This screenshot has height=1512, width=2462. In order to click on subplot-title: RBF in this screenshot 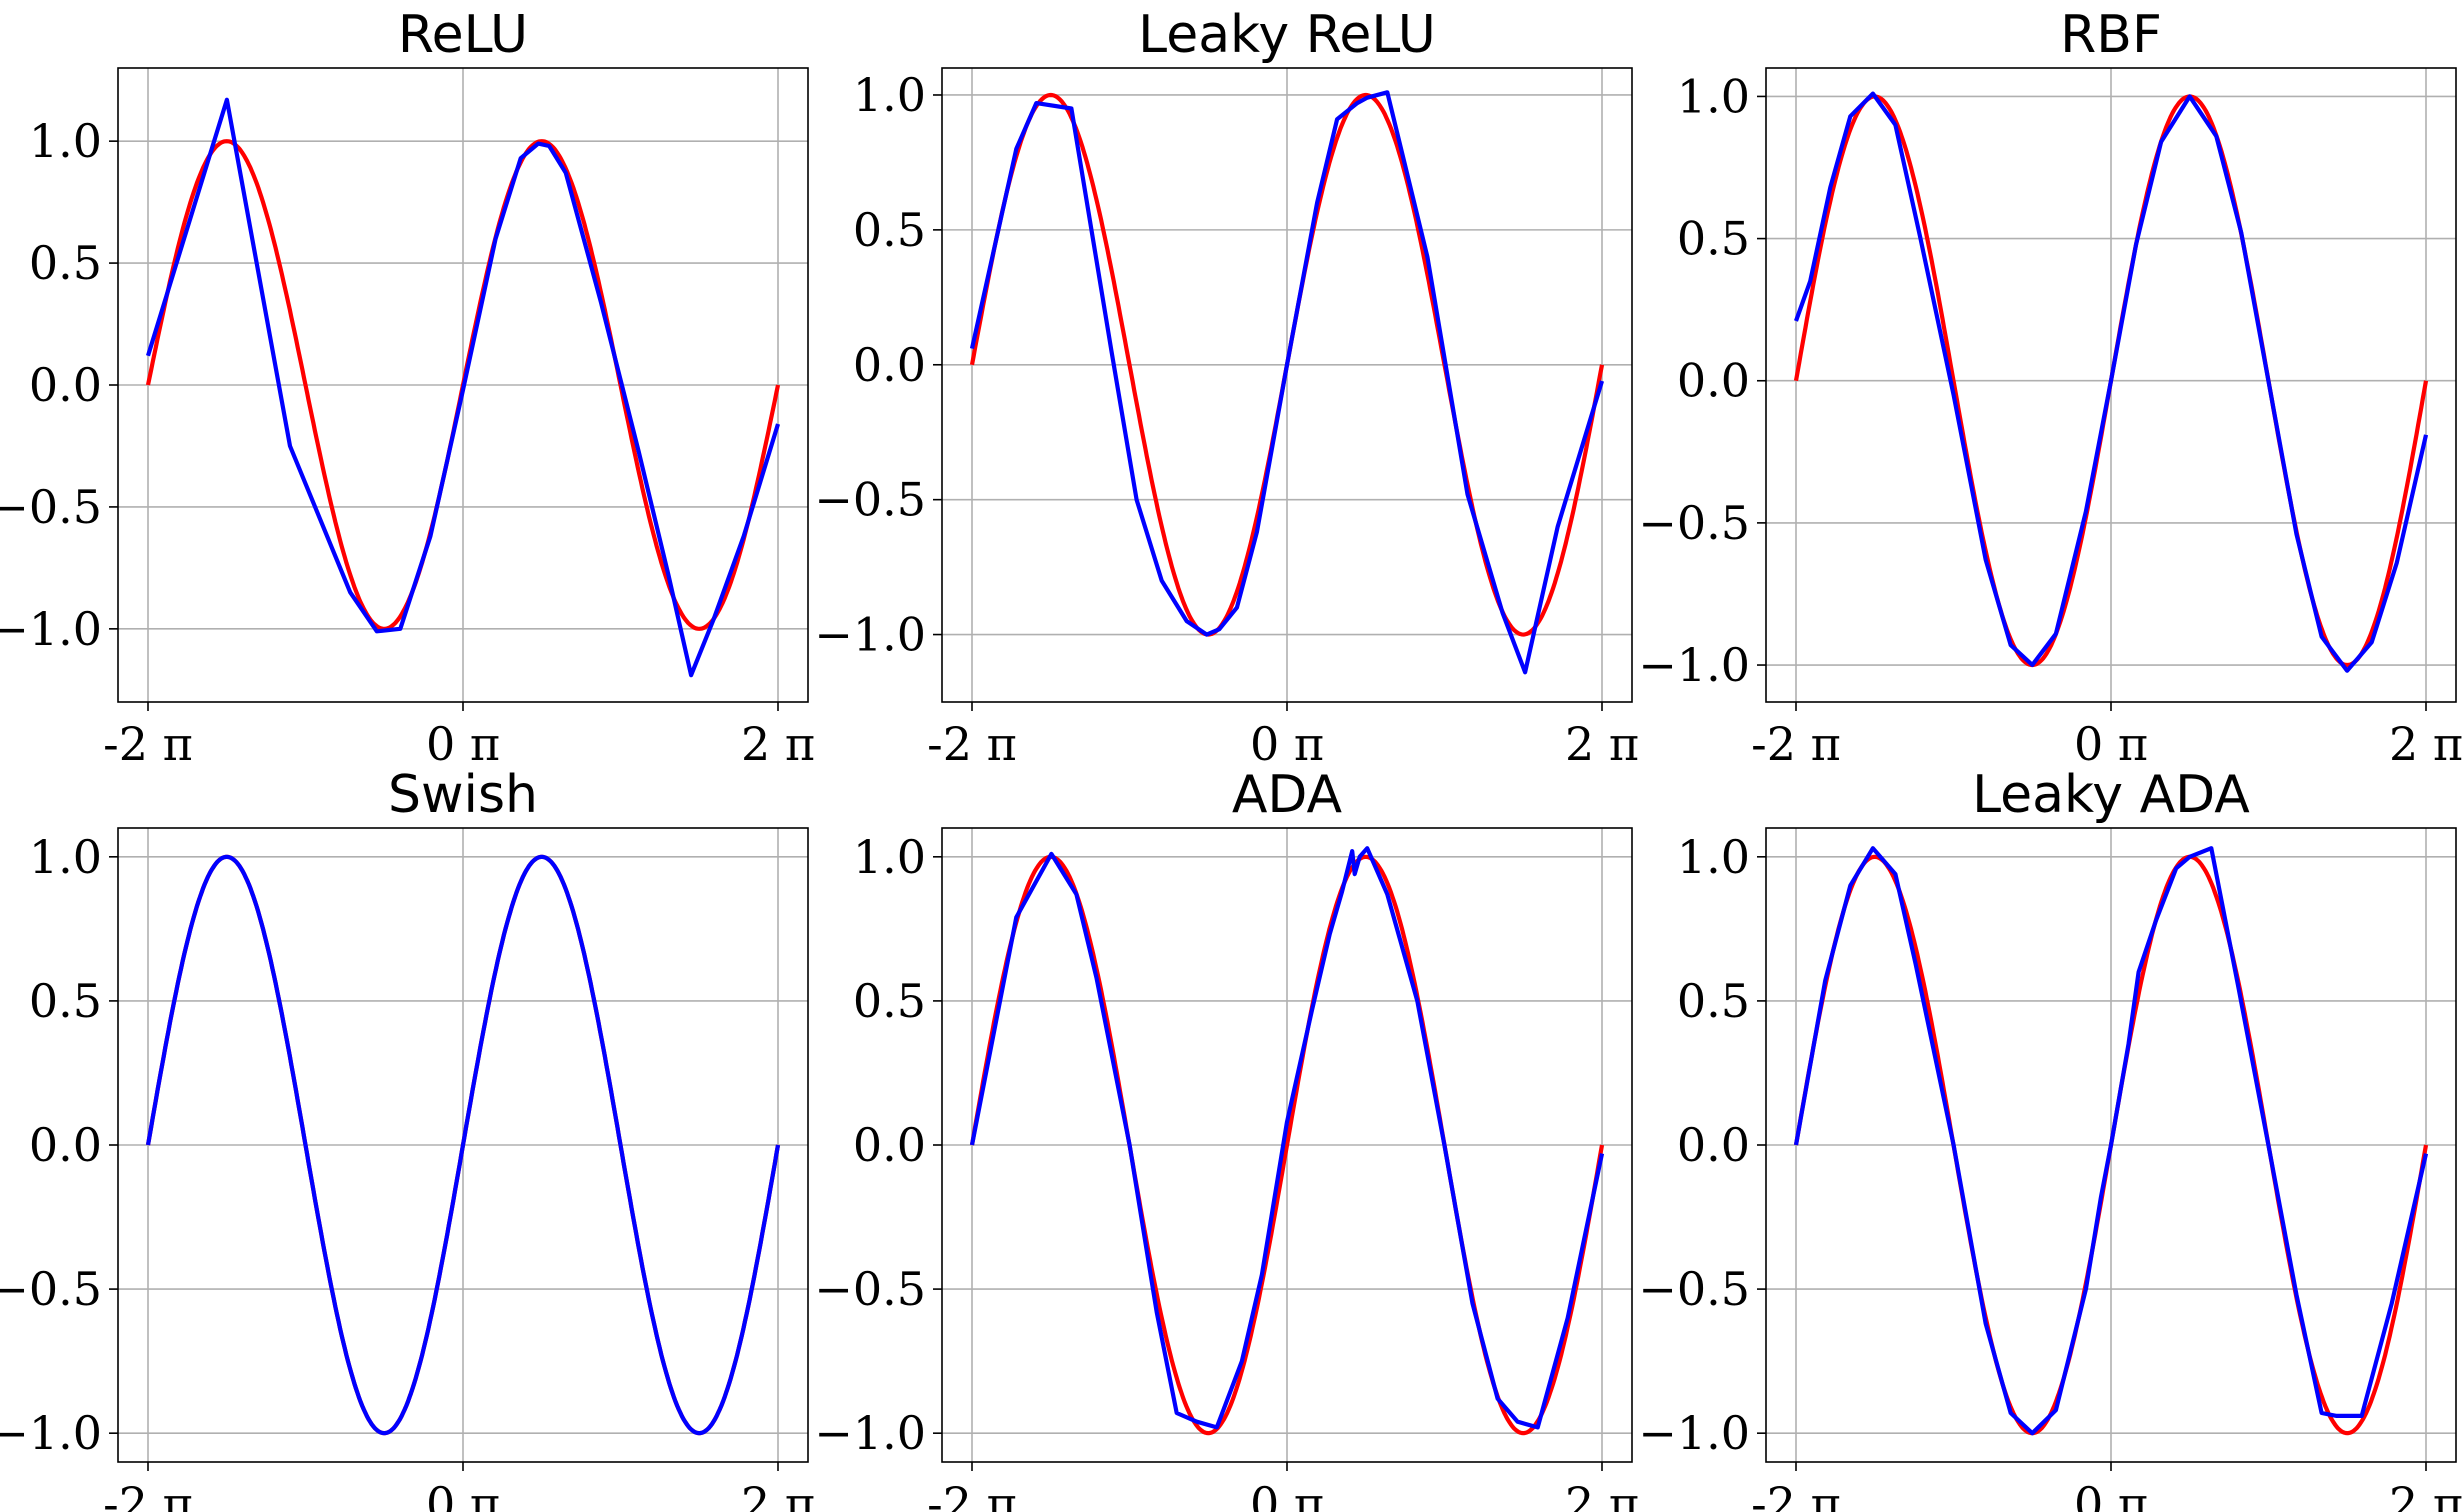, I will do `click(2111, 35)`.